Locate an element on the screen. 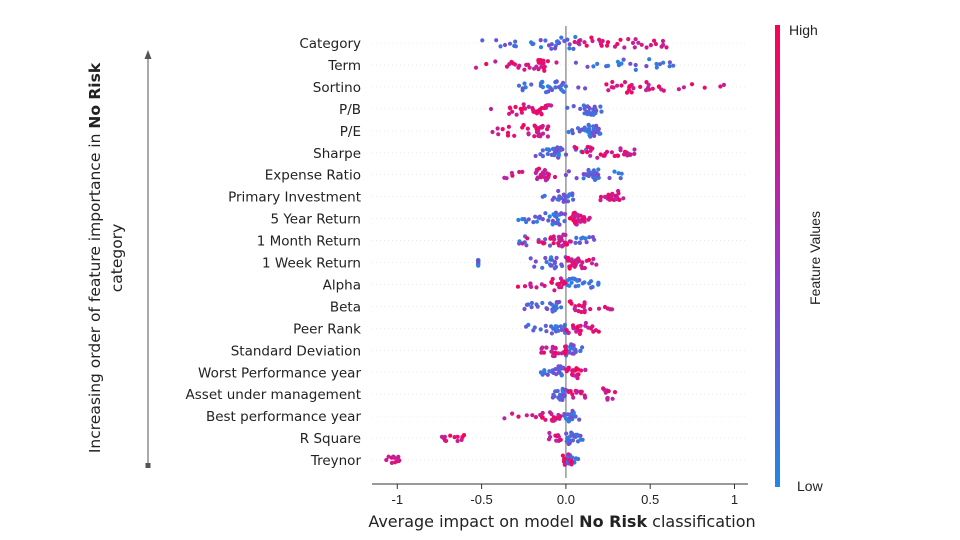 This screenshot has height=540, width=960. side-title-bold: No Risk is located at coordinates (95, 95).